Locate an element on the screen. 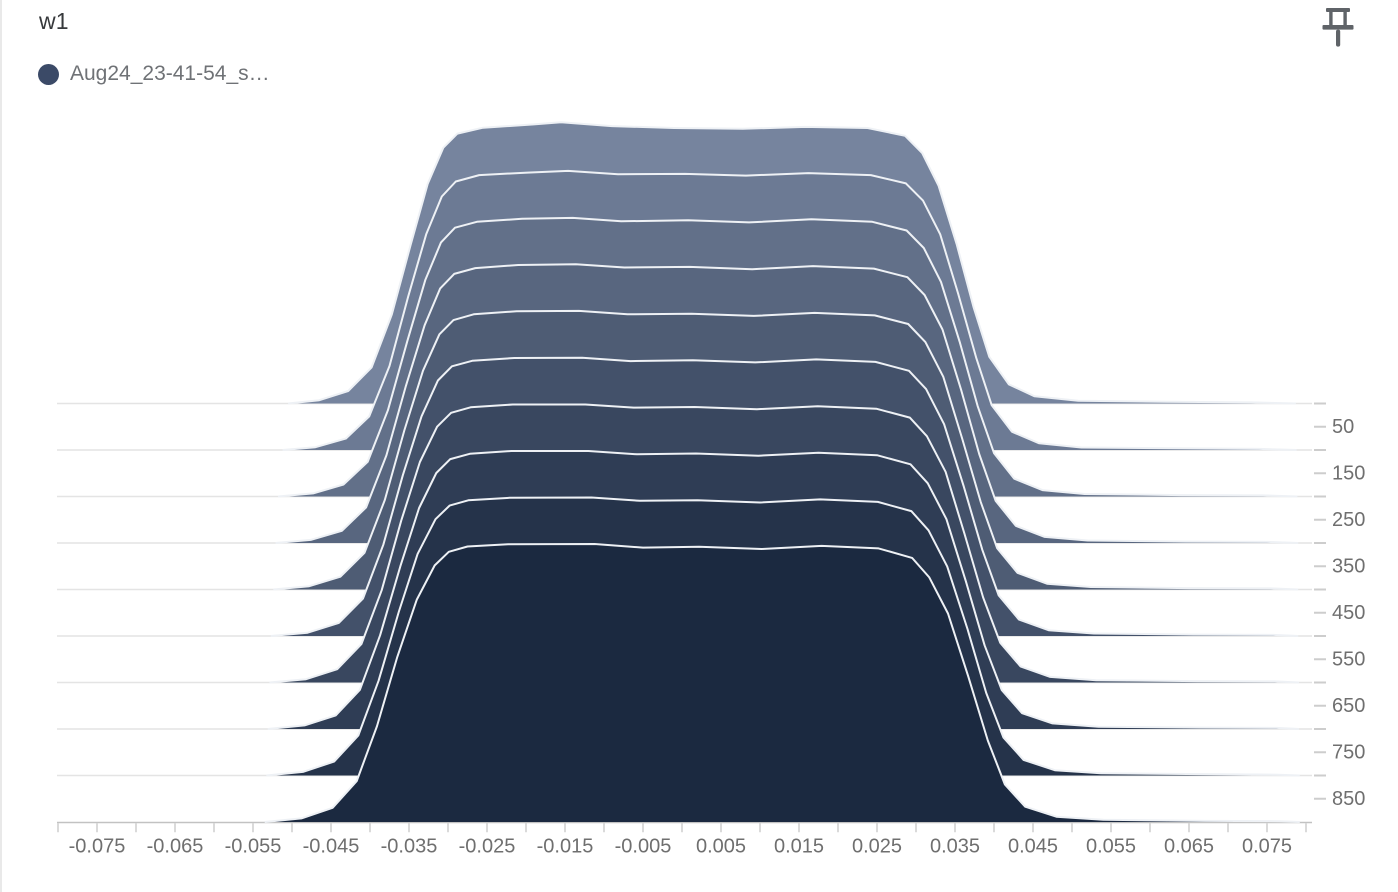 This screenshot has height=892, width=1398. y-tick-label: 50 is located at coordinates (1343, 427).